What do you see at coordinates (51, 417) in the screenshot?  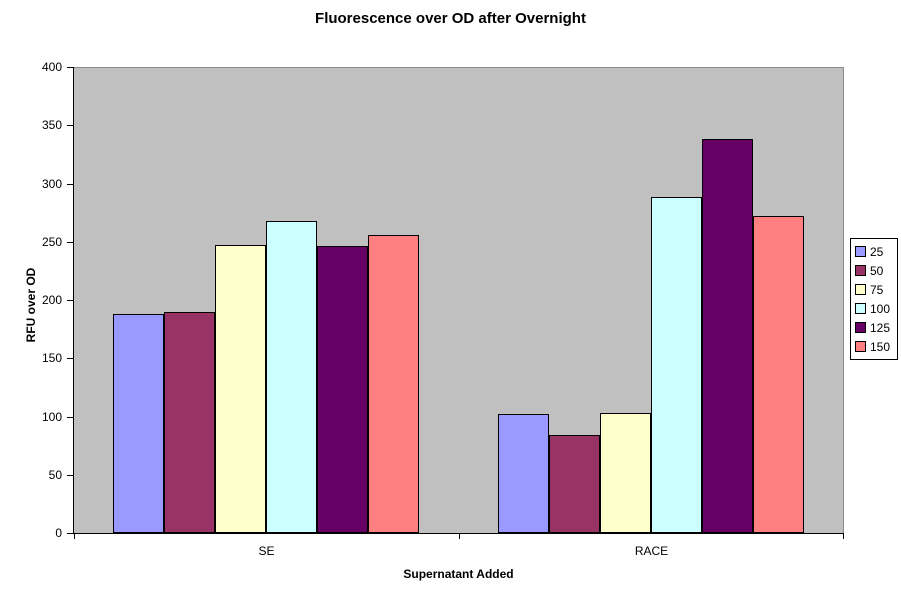 I see `y-tick-label: 100` at bounding box center [51, 417].